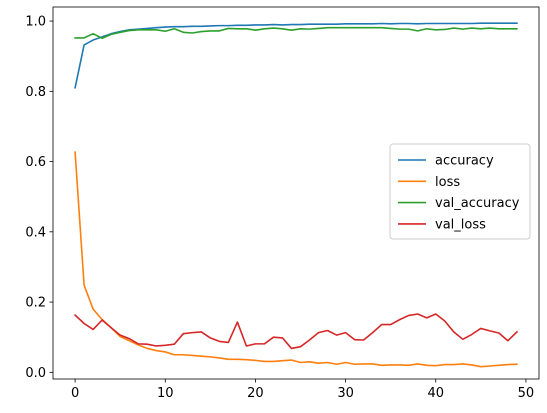  What do you see at coordinates (35, 92) in the screenshot?
I see `y-tick-label: 0.8` at bounding box center [35, 92].